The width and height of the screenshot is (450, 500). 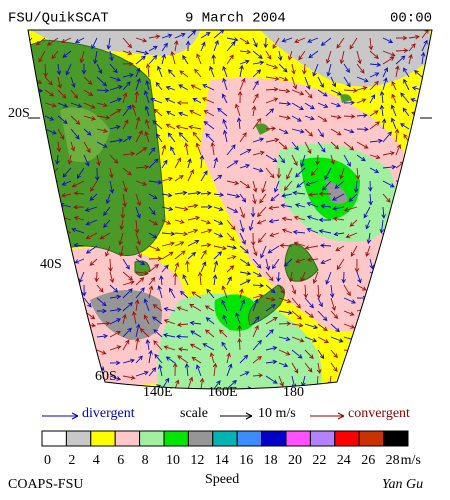 I want to click on legend-scale-value: 10 m/s, so click(x=277, y=413).